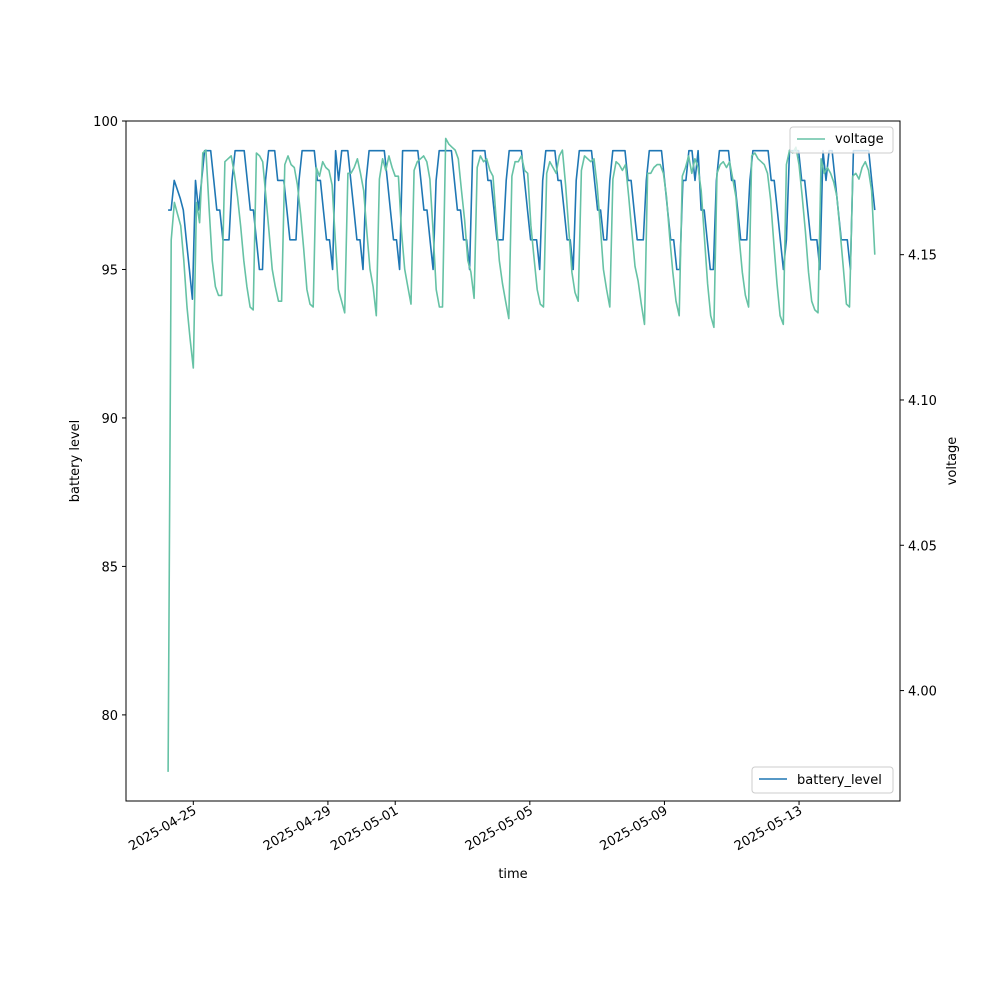  Describe the element at coordinates (922, 692) in the screenshot. I see `y-right-tick-label: 4.00` at that location.